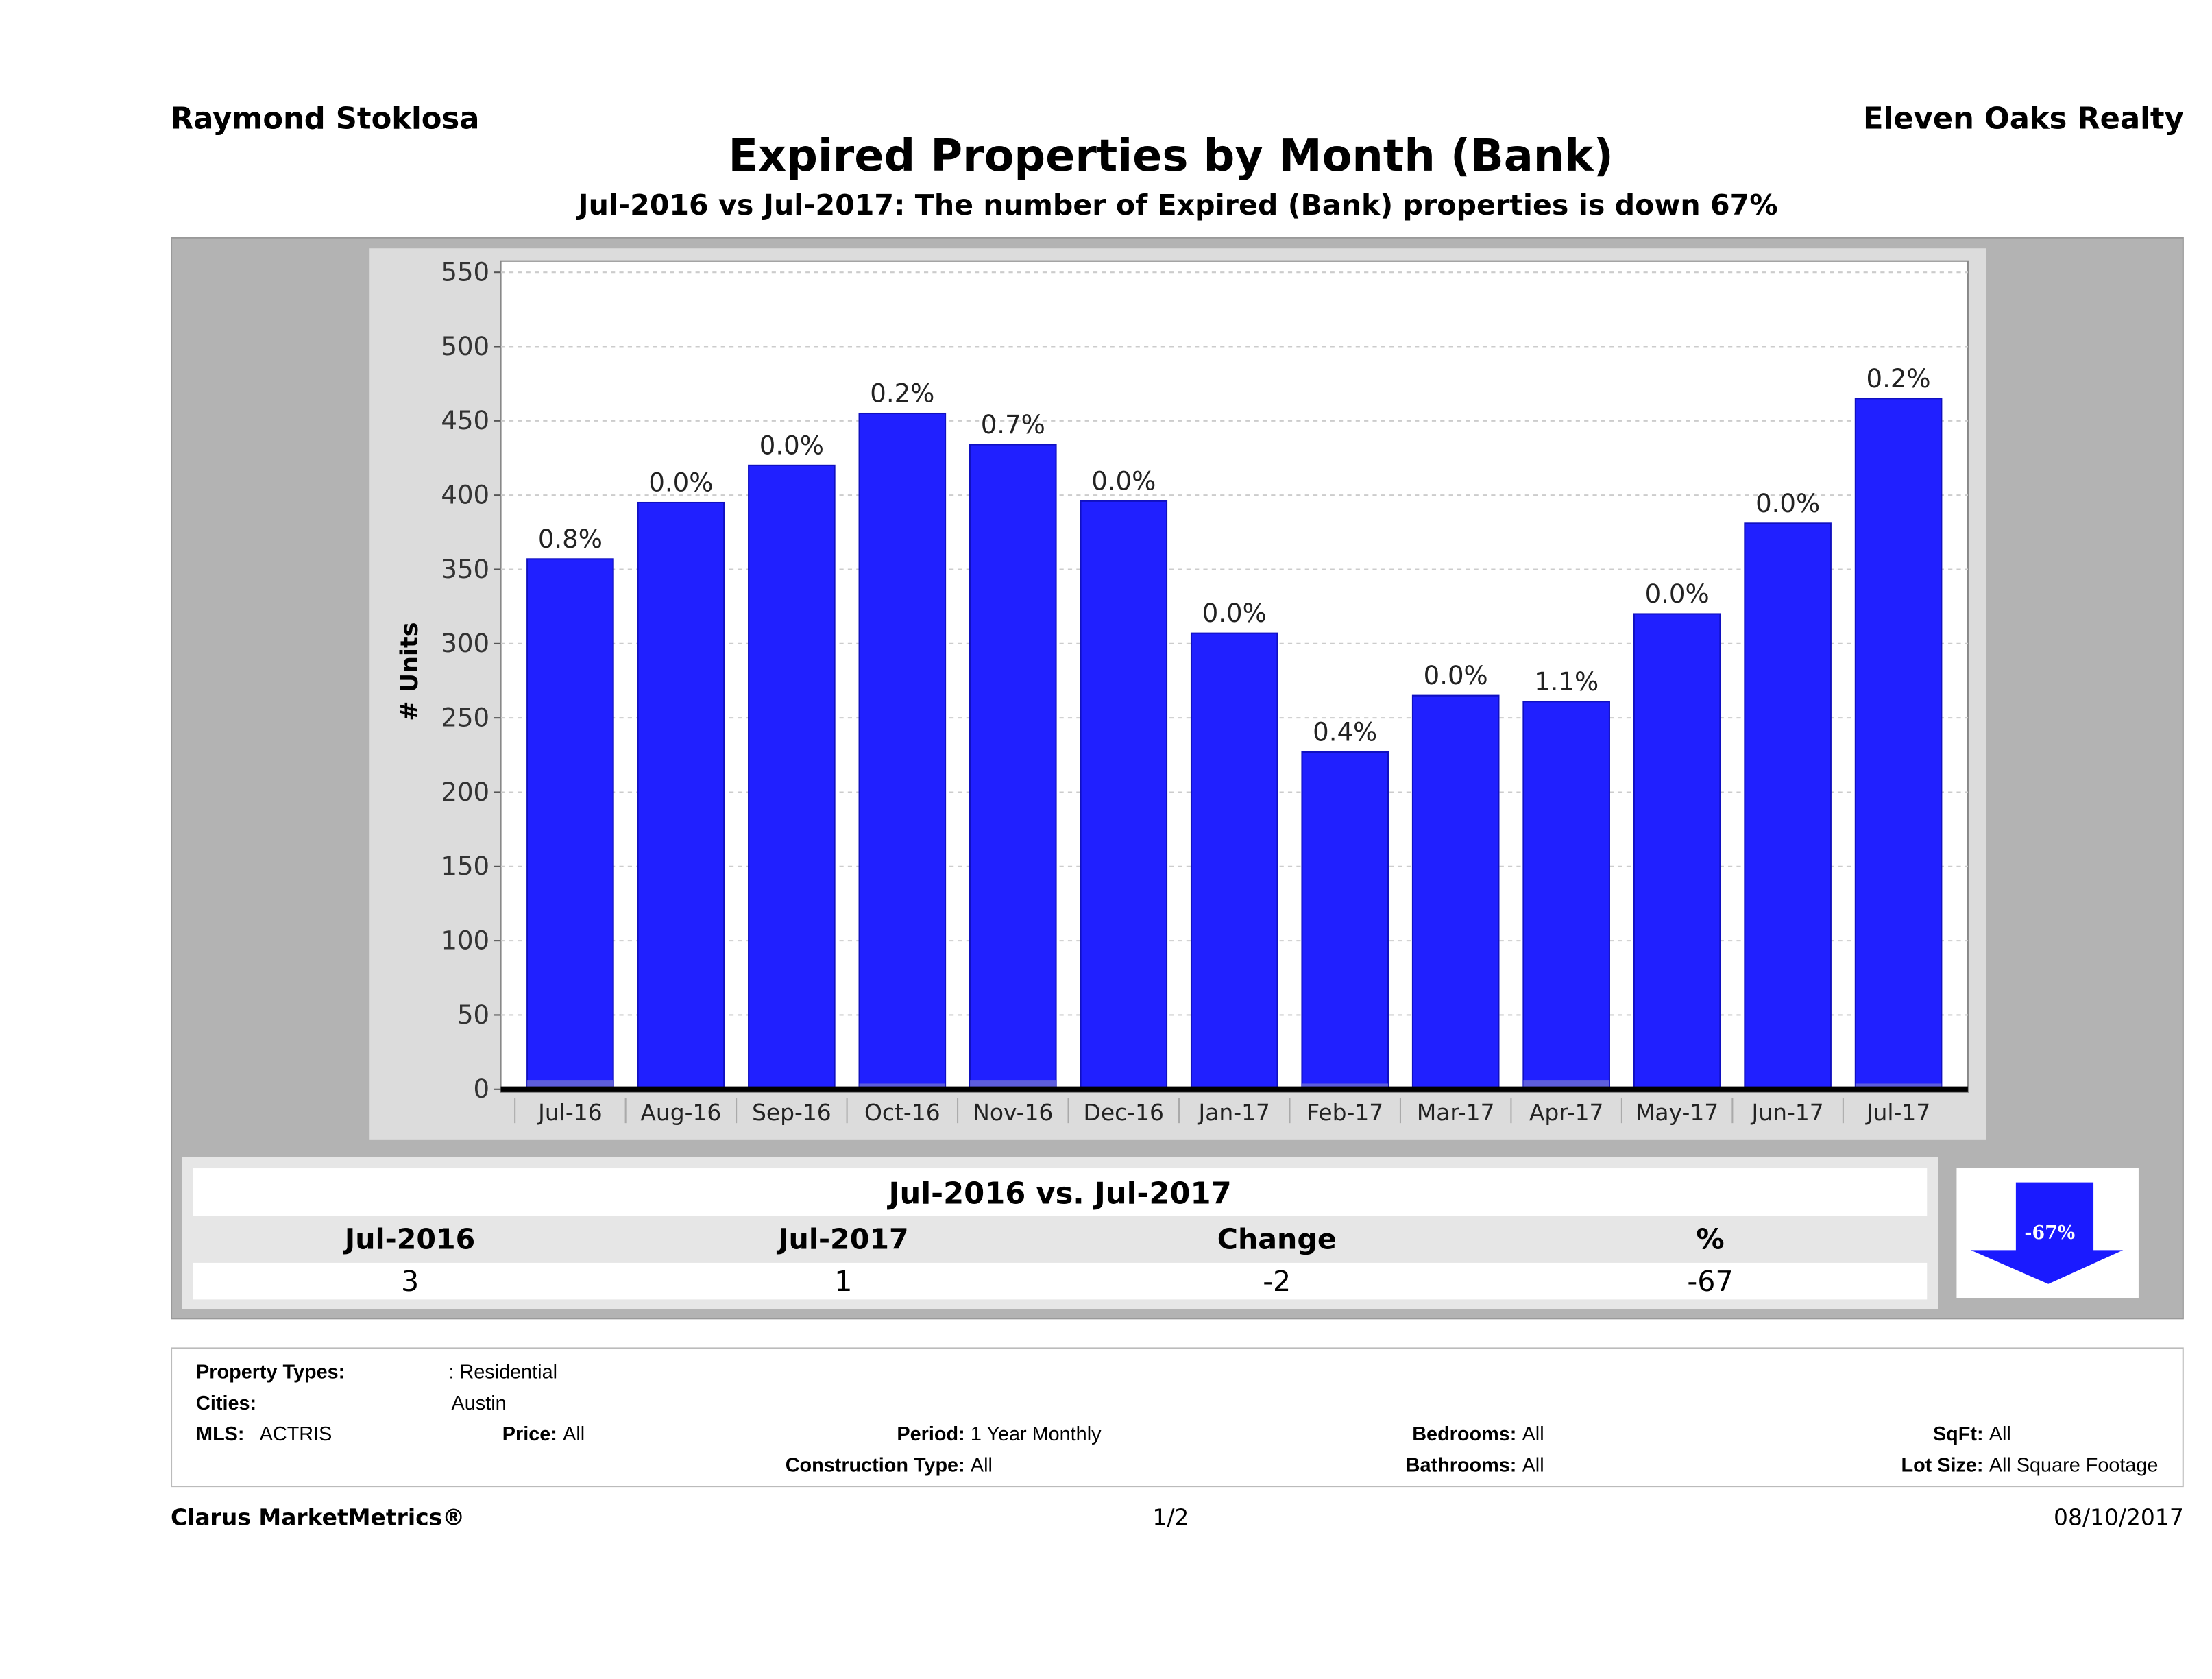 Image resolution: width=2212 pixels, height=1679 pixels. I want to click on summary-value: -67, so click(1710, 1281).